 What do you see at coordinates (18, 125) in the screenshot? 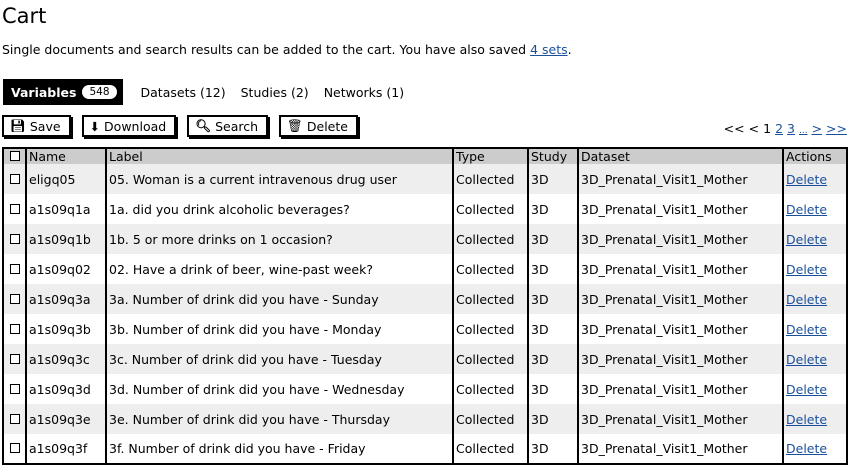
I see `floppy-icon: 💾︎` at bounding box center [18, 125].